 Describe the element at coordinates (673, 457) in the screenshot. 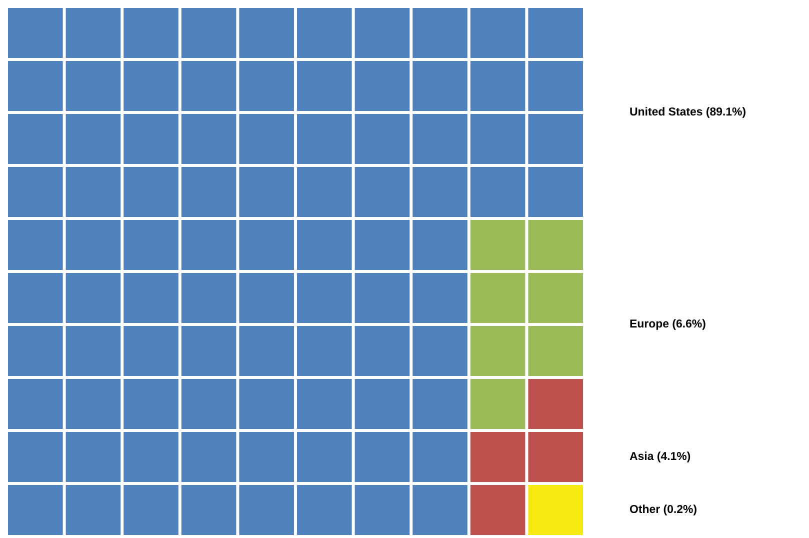

I see `data-label: (4.1%)` at that location.